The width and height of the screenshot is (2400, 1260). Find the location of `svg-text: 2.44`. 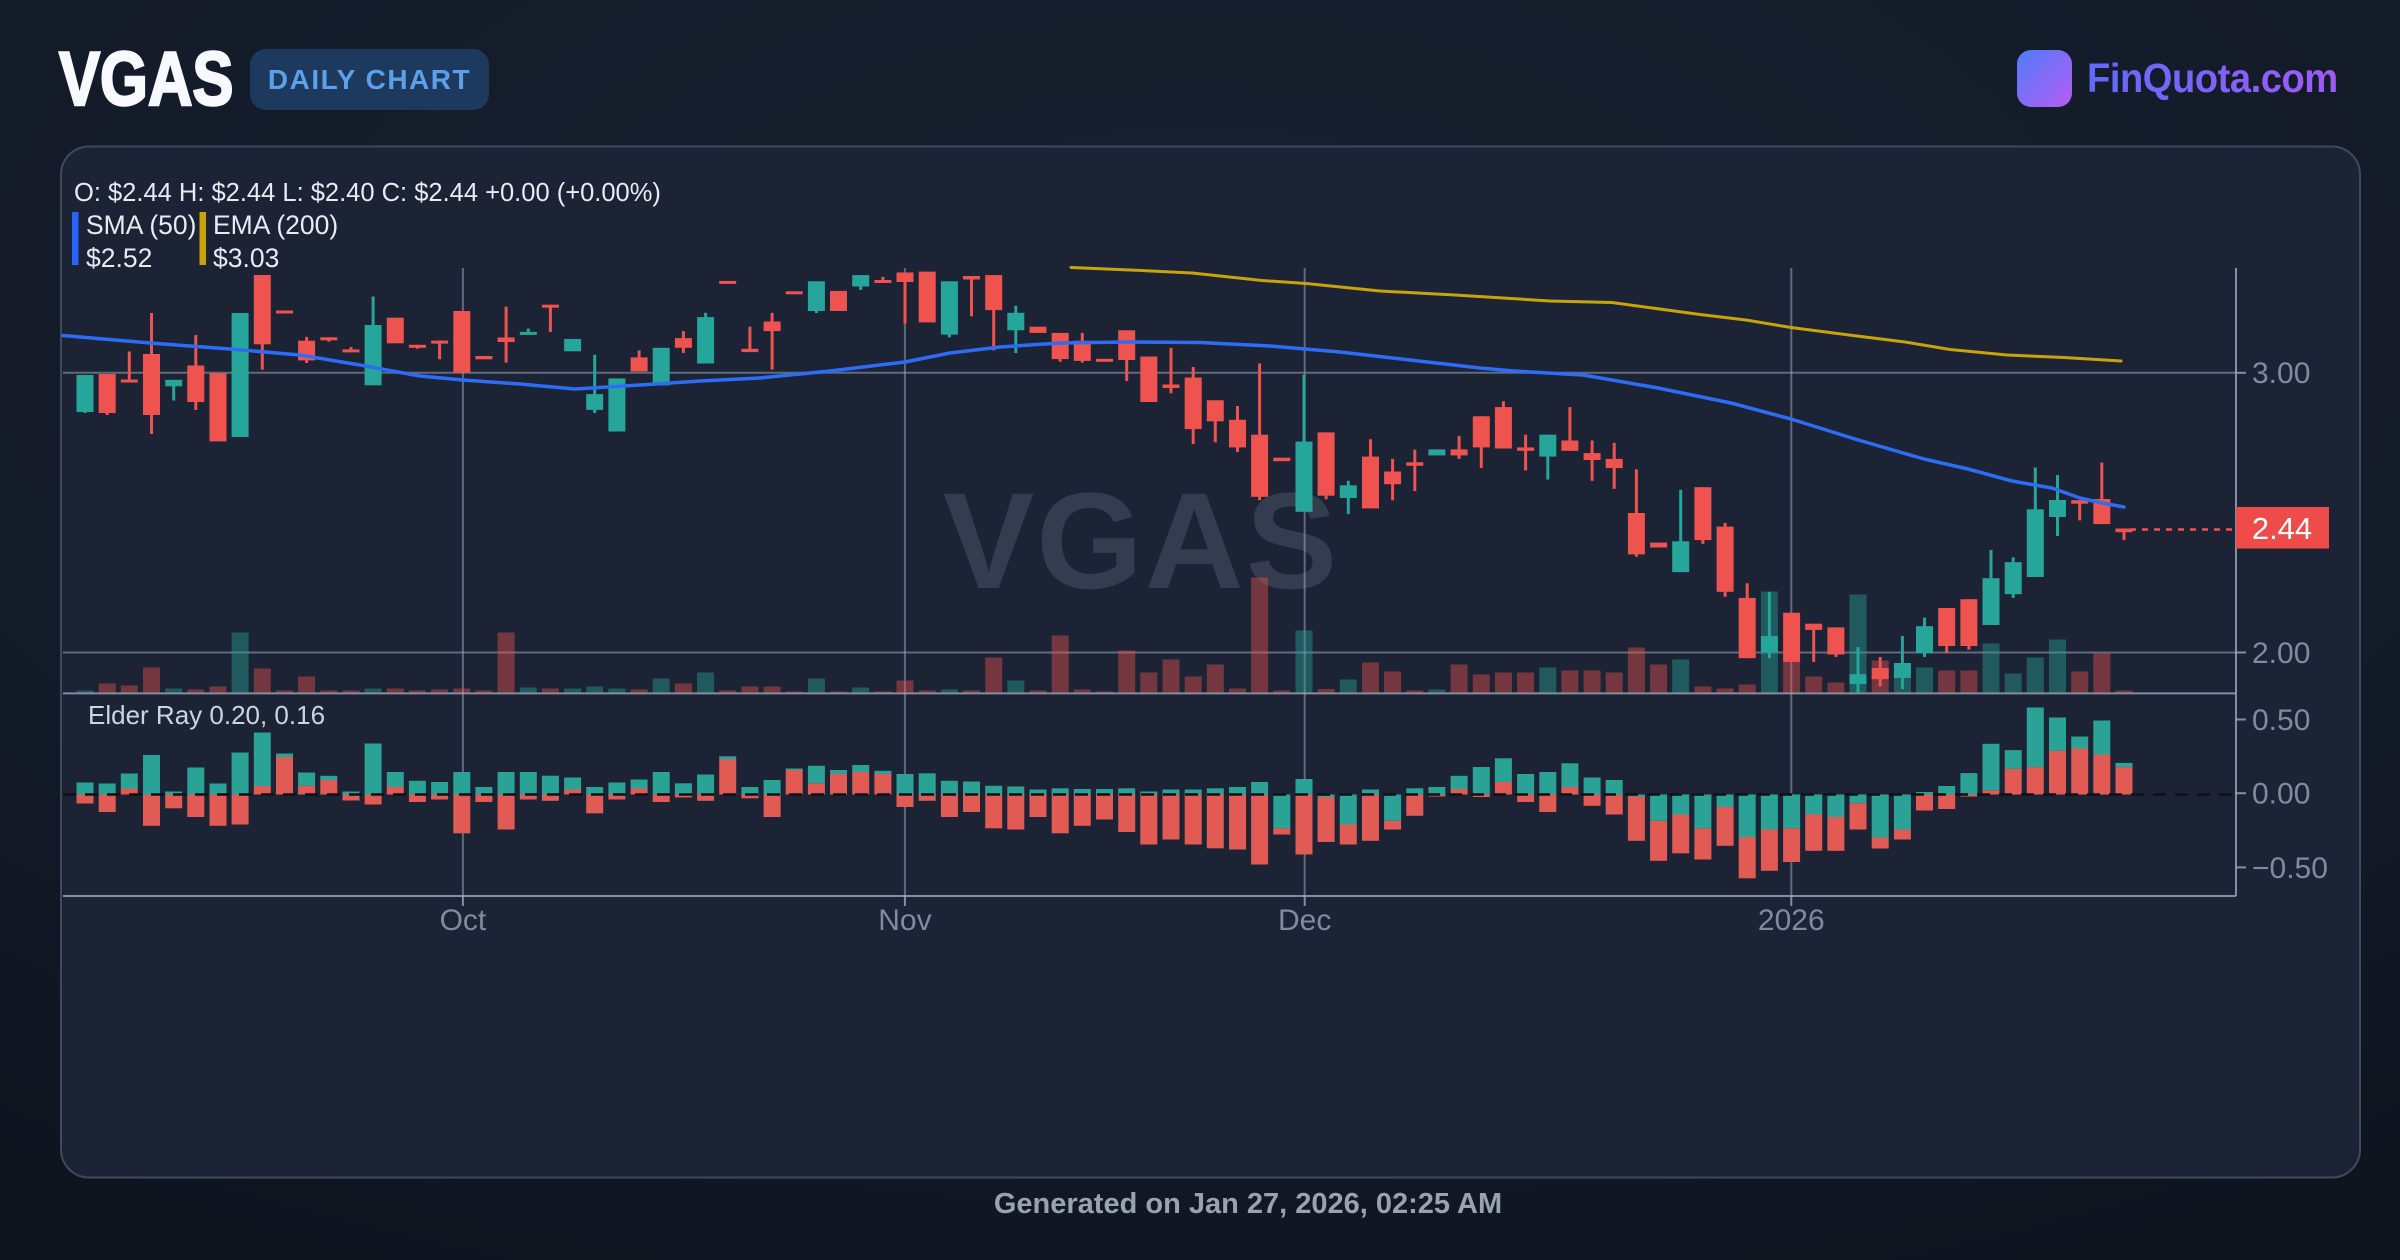

svg-text: 2.44 is located at coordinates (2282, 528).